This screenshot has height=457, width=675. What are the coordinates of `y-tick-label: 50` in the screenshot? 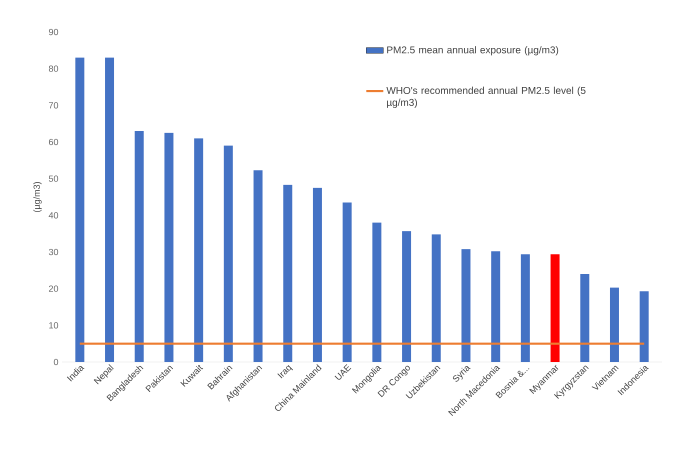 It's located at (53, 178).